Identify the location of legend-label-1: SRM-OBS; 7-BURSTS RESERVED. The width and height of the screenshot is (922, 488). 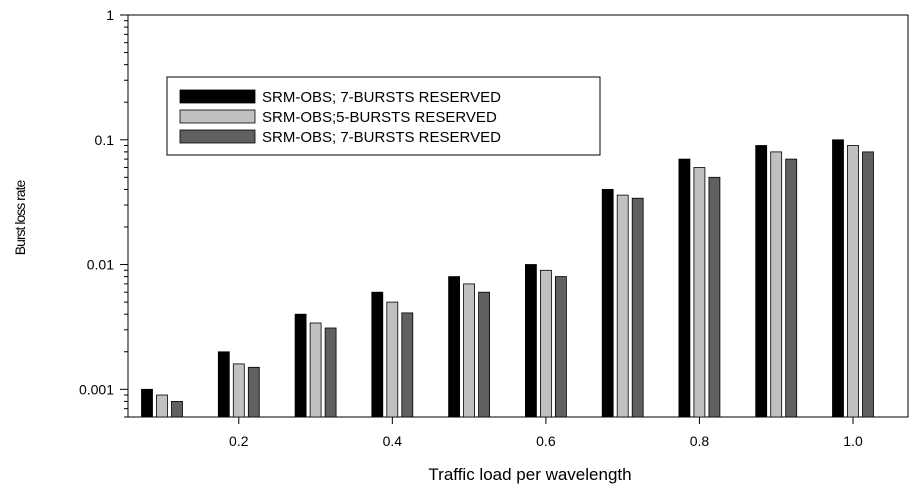
(381, 97).